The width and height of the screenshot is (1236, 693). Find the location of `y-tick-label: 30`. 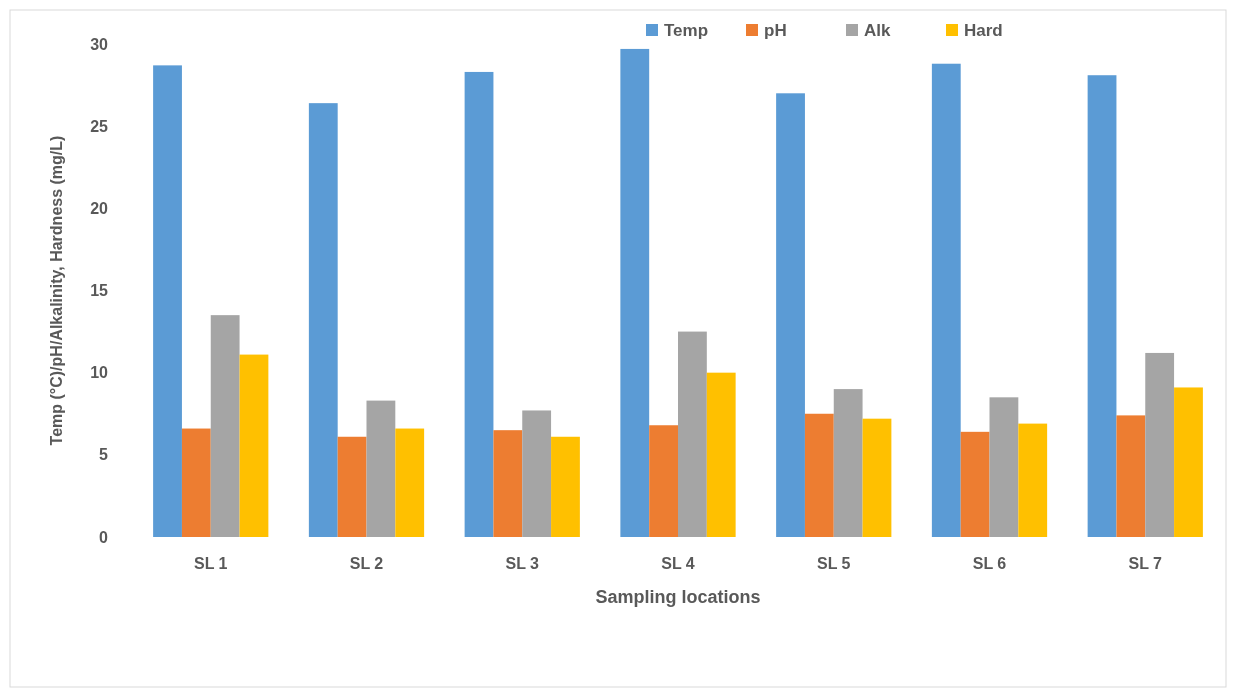

y-tick-label: 30 is located at coordinates (99, 44).